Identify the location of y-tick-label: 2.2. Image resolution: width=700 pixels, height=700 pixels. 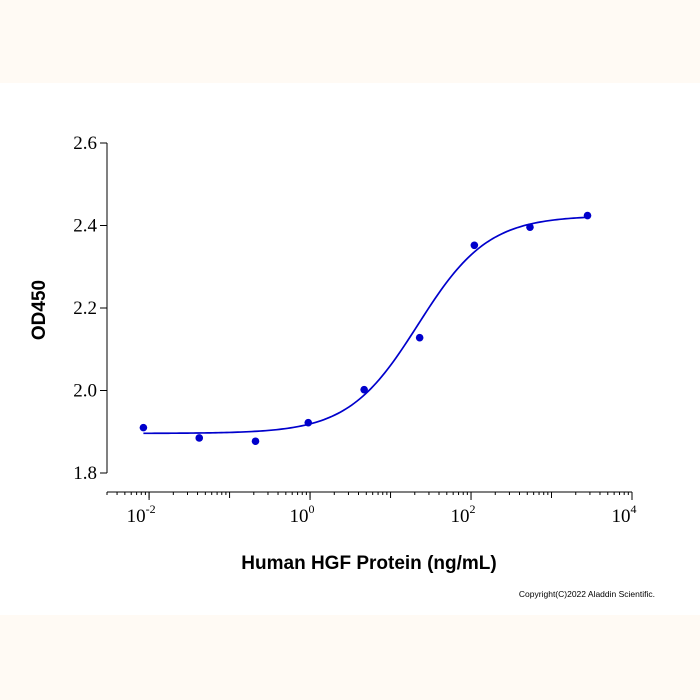
(85, 308).